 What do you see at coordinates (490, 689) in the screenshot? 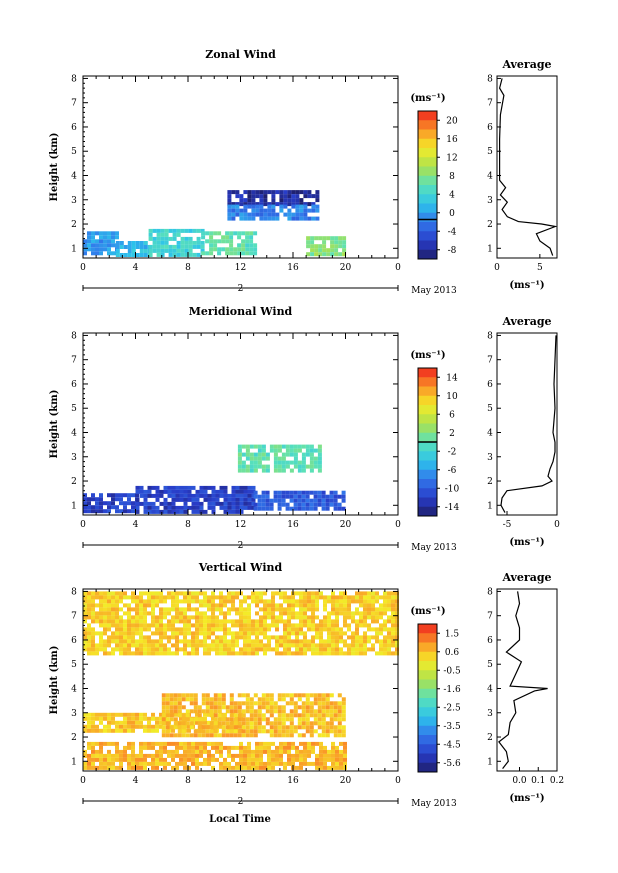
I see `average-y-tick-label: 4` at bounding box center [490, 689].